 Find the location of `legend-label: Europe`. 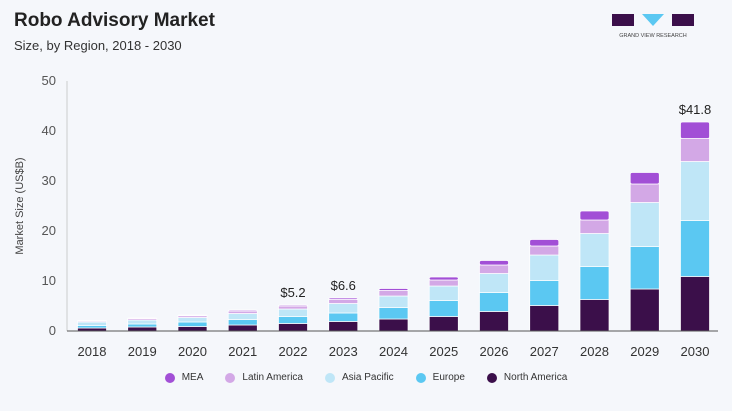

legend-label: Europe is located at coordinates (448, 377).